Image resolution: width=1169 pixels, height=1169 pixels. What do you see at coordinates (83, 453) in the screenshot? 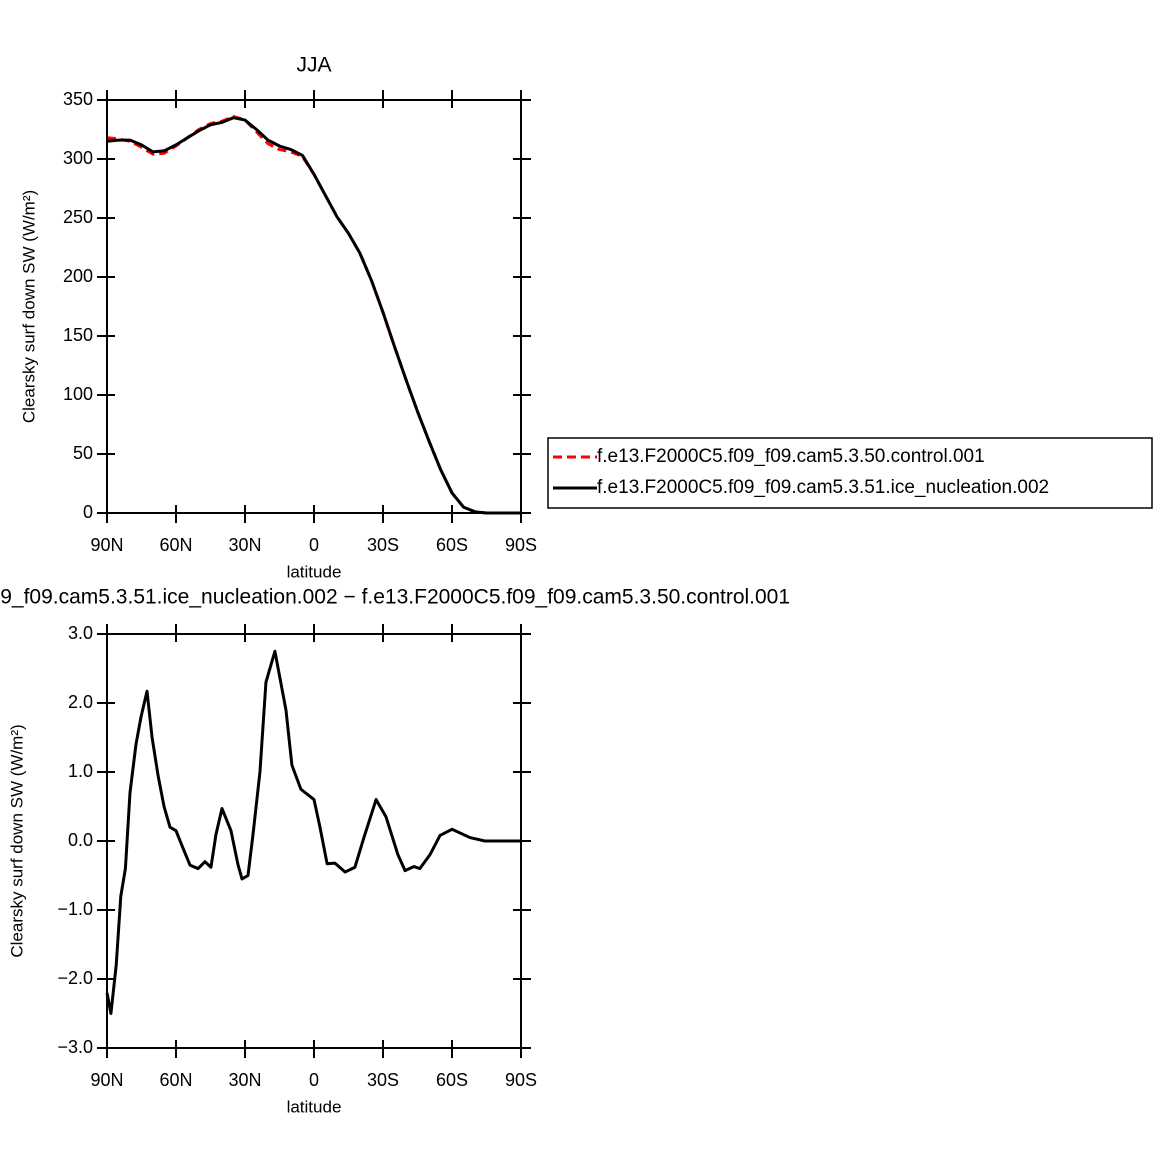
I see `y-tick-label: 50` at bounding box center [83, 453].